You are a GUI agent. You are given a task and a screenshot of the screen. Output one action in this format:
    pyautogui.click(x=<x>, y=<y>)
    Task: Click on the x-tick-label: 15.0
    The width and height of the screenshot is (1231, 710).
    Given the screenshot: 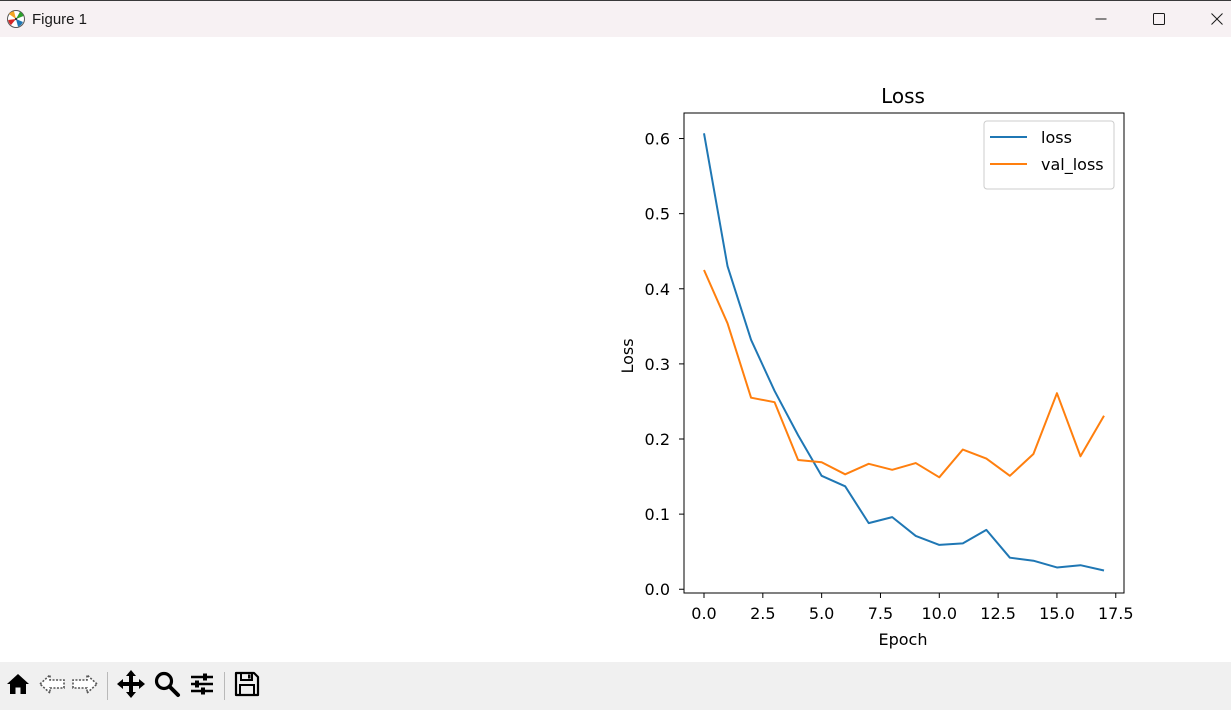 What is the action you would take?
    pyautogui.click(x=1057, y=613)
    